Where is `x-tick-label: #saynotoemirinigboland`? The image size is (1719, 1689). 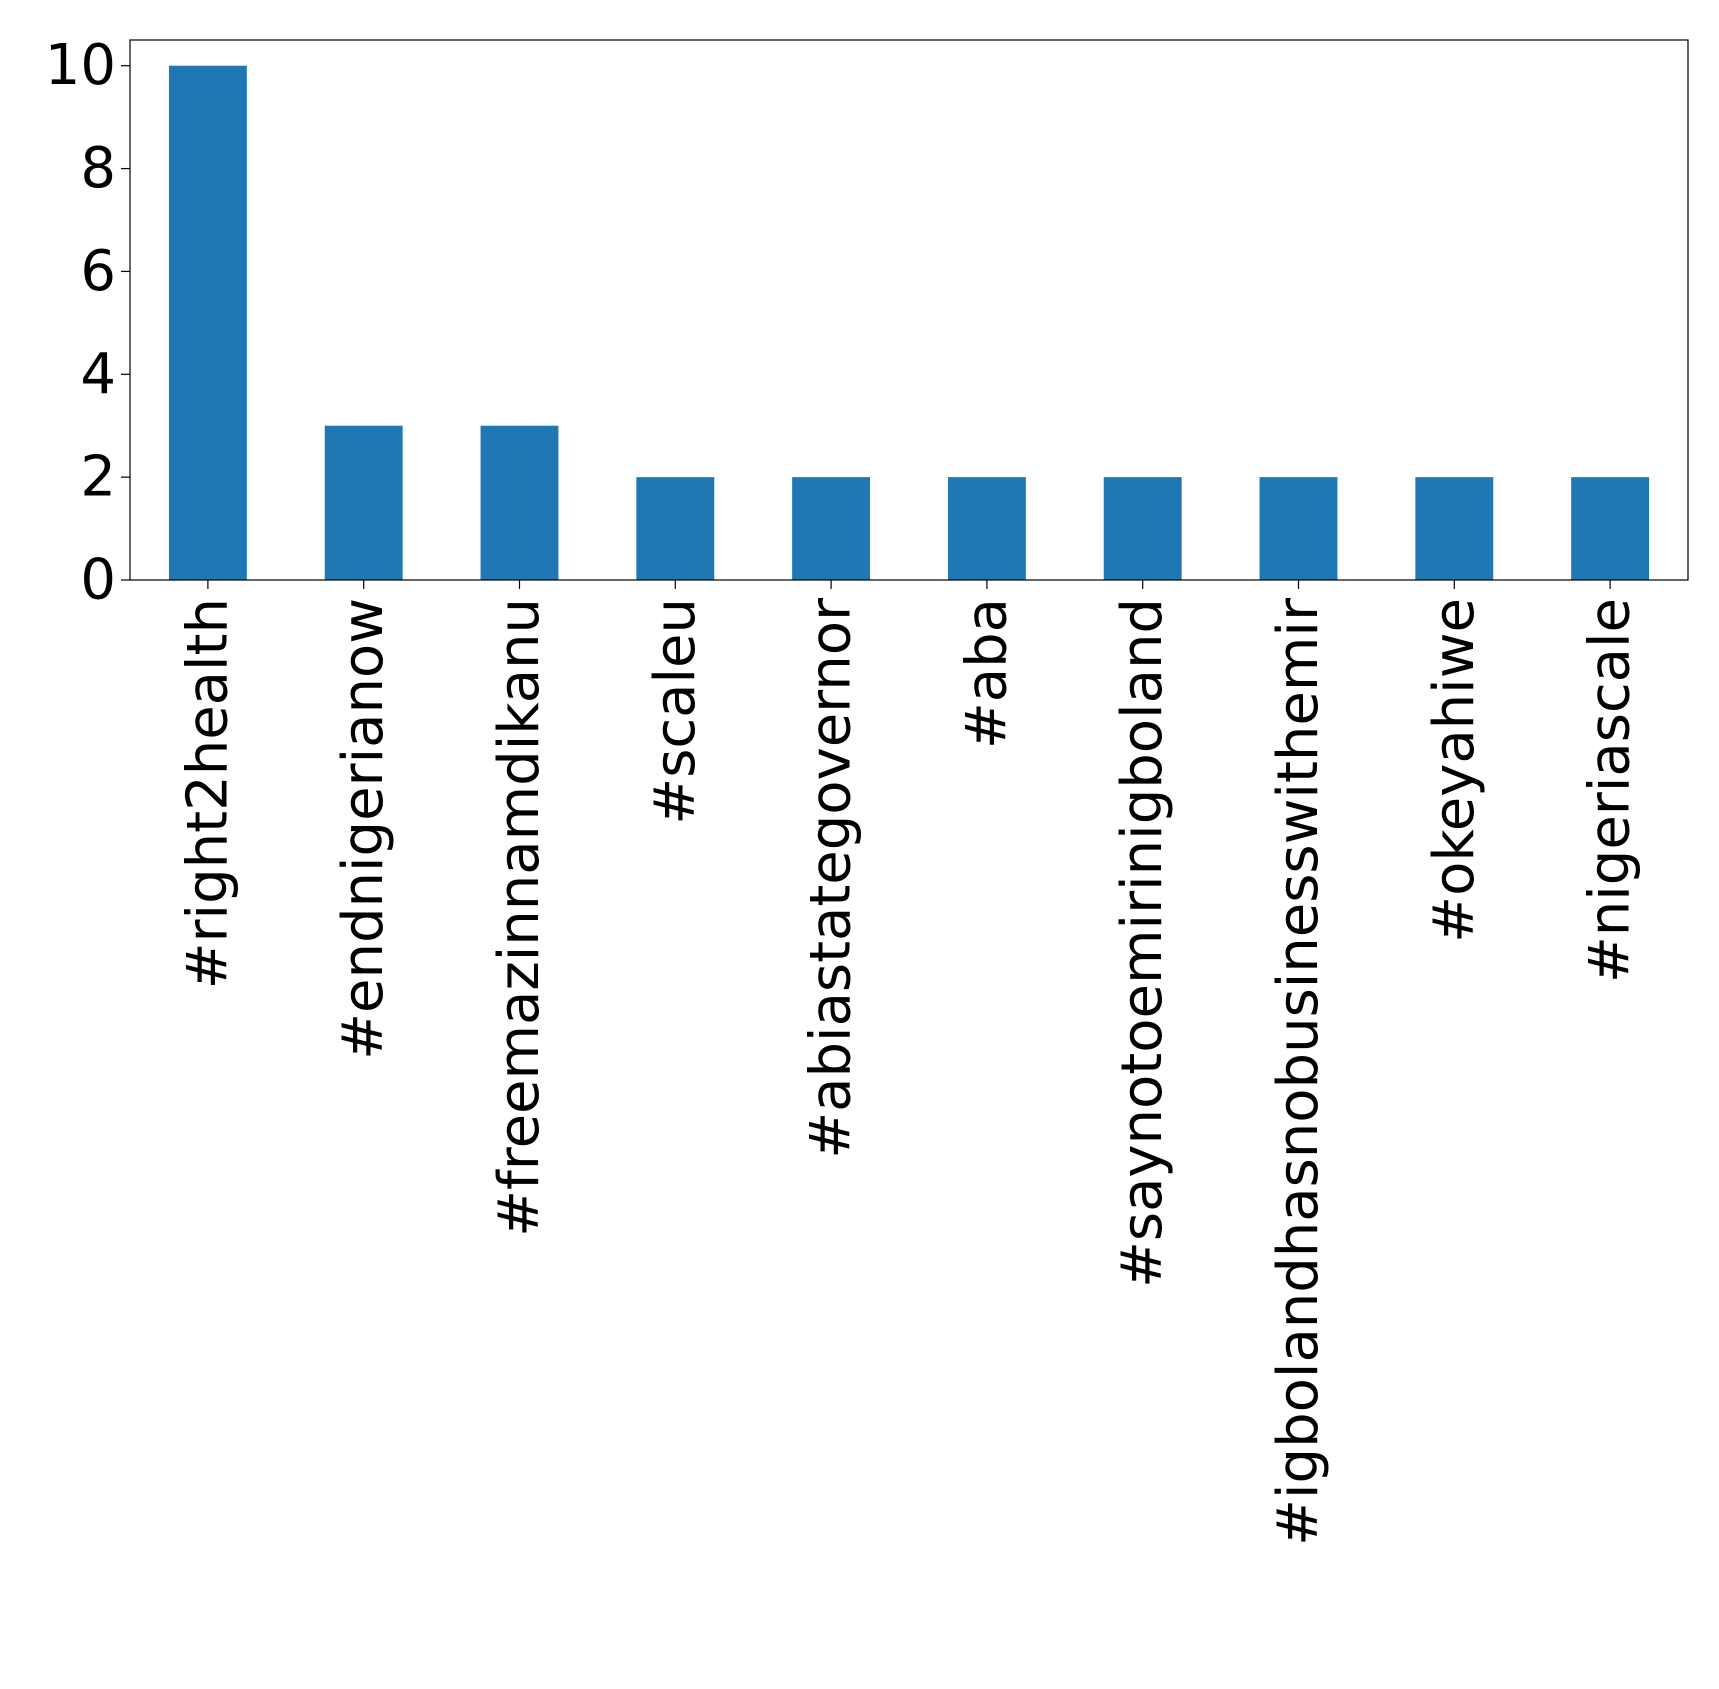
x-tick-label: #saynotoemirinigboland is located at coordinates (1142, 943).